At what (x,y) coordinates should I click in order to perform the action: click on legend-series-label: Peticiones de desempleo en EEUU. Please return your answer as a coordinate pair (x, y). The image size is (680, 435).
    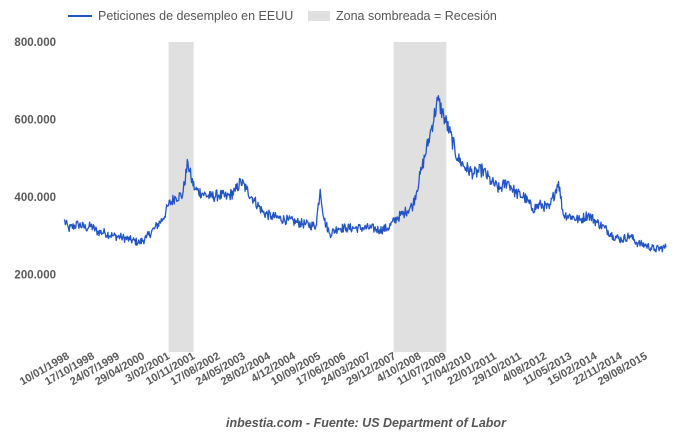
    Looking at the image, I should click on (195, 16).